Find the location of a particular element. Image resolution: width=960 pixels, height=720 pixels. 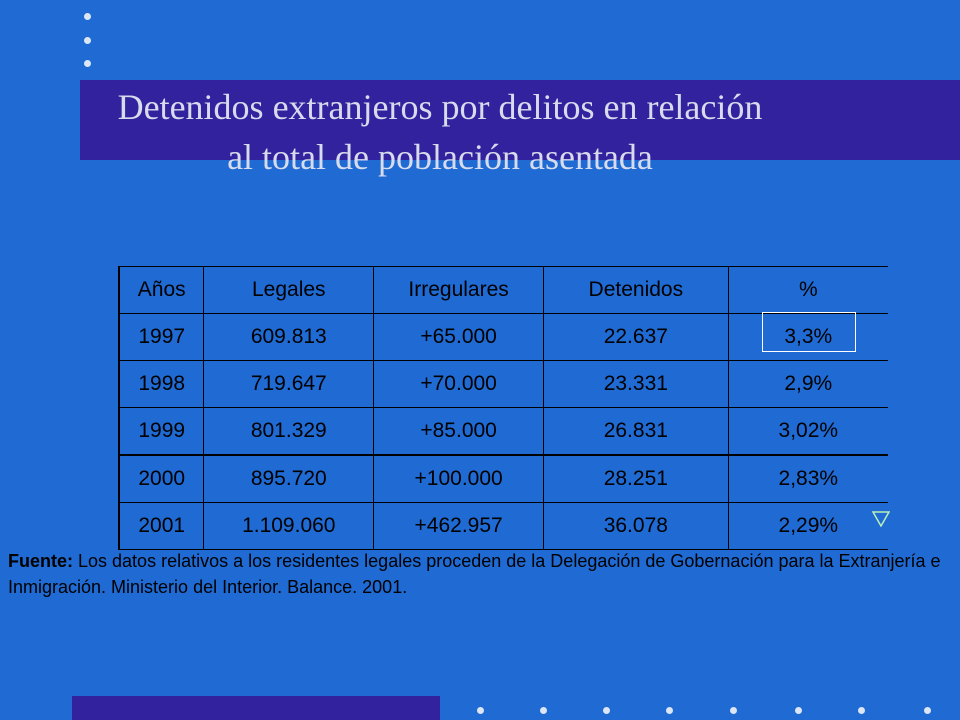

header-detenidos: Detenidos is located at coordinates (636, 290).